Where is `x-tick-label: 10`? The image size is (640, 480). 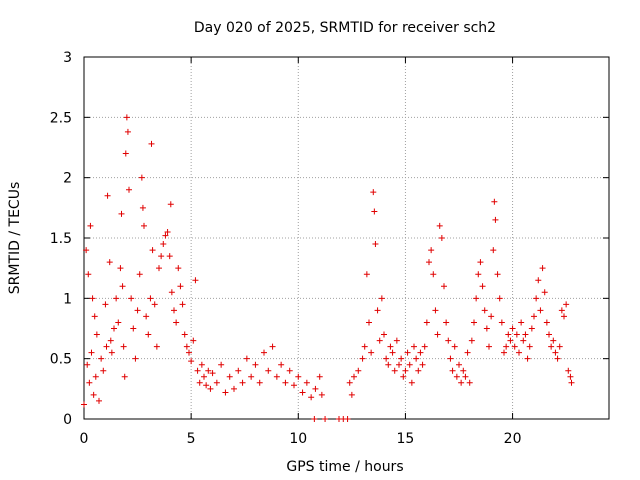 x-tick-label: 10 is located at coordinates (298, 439).